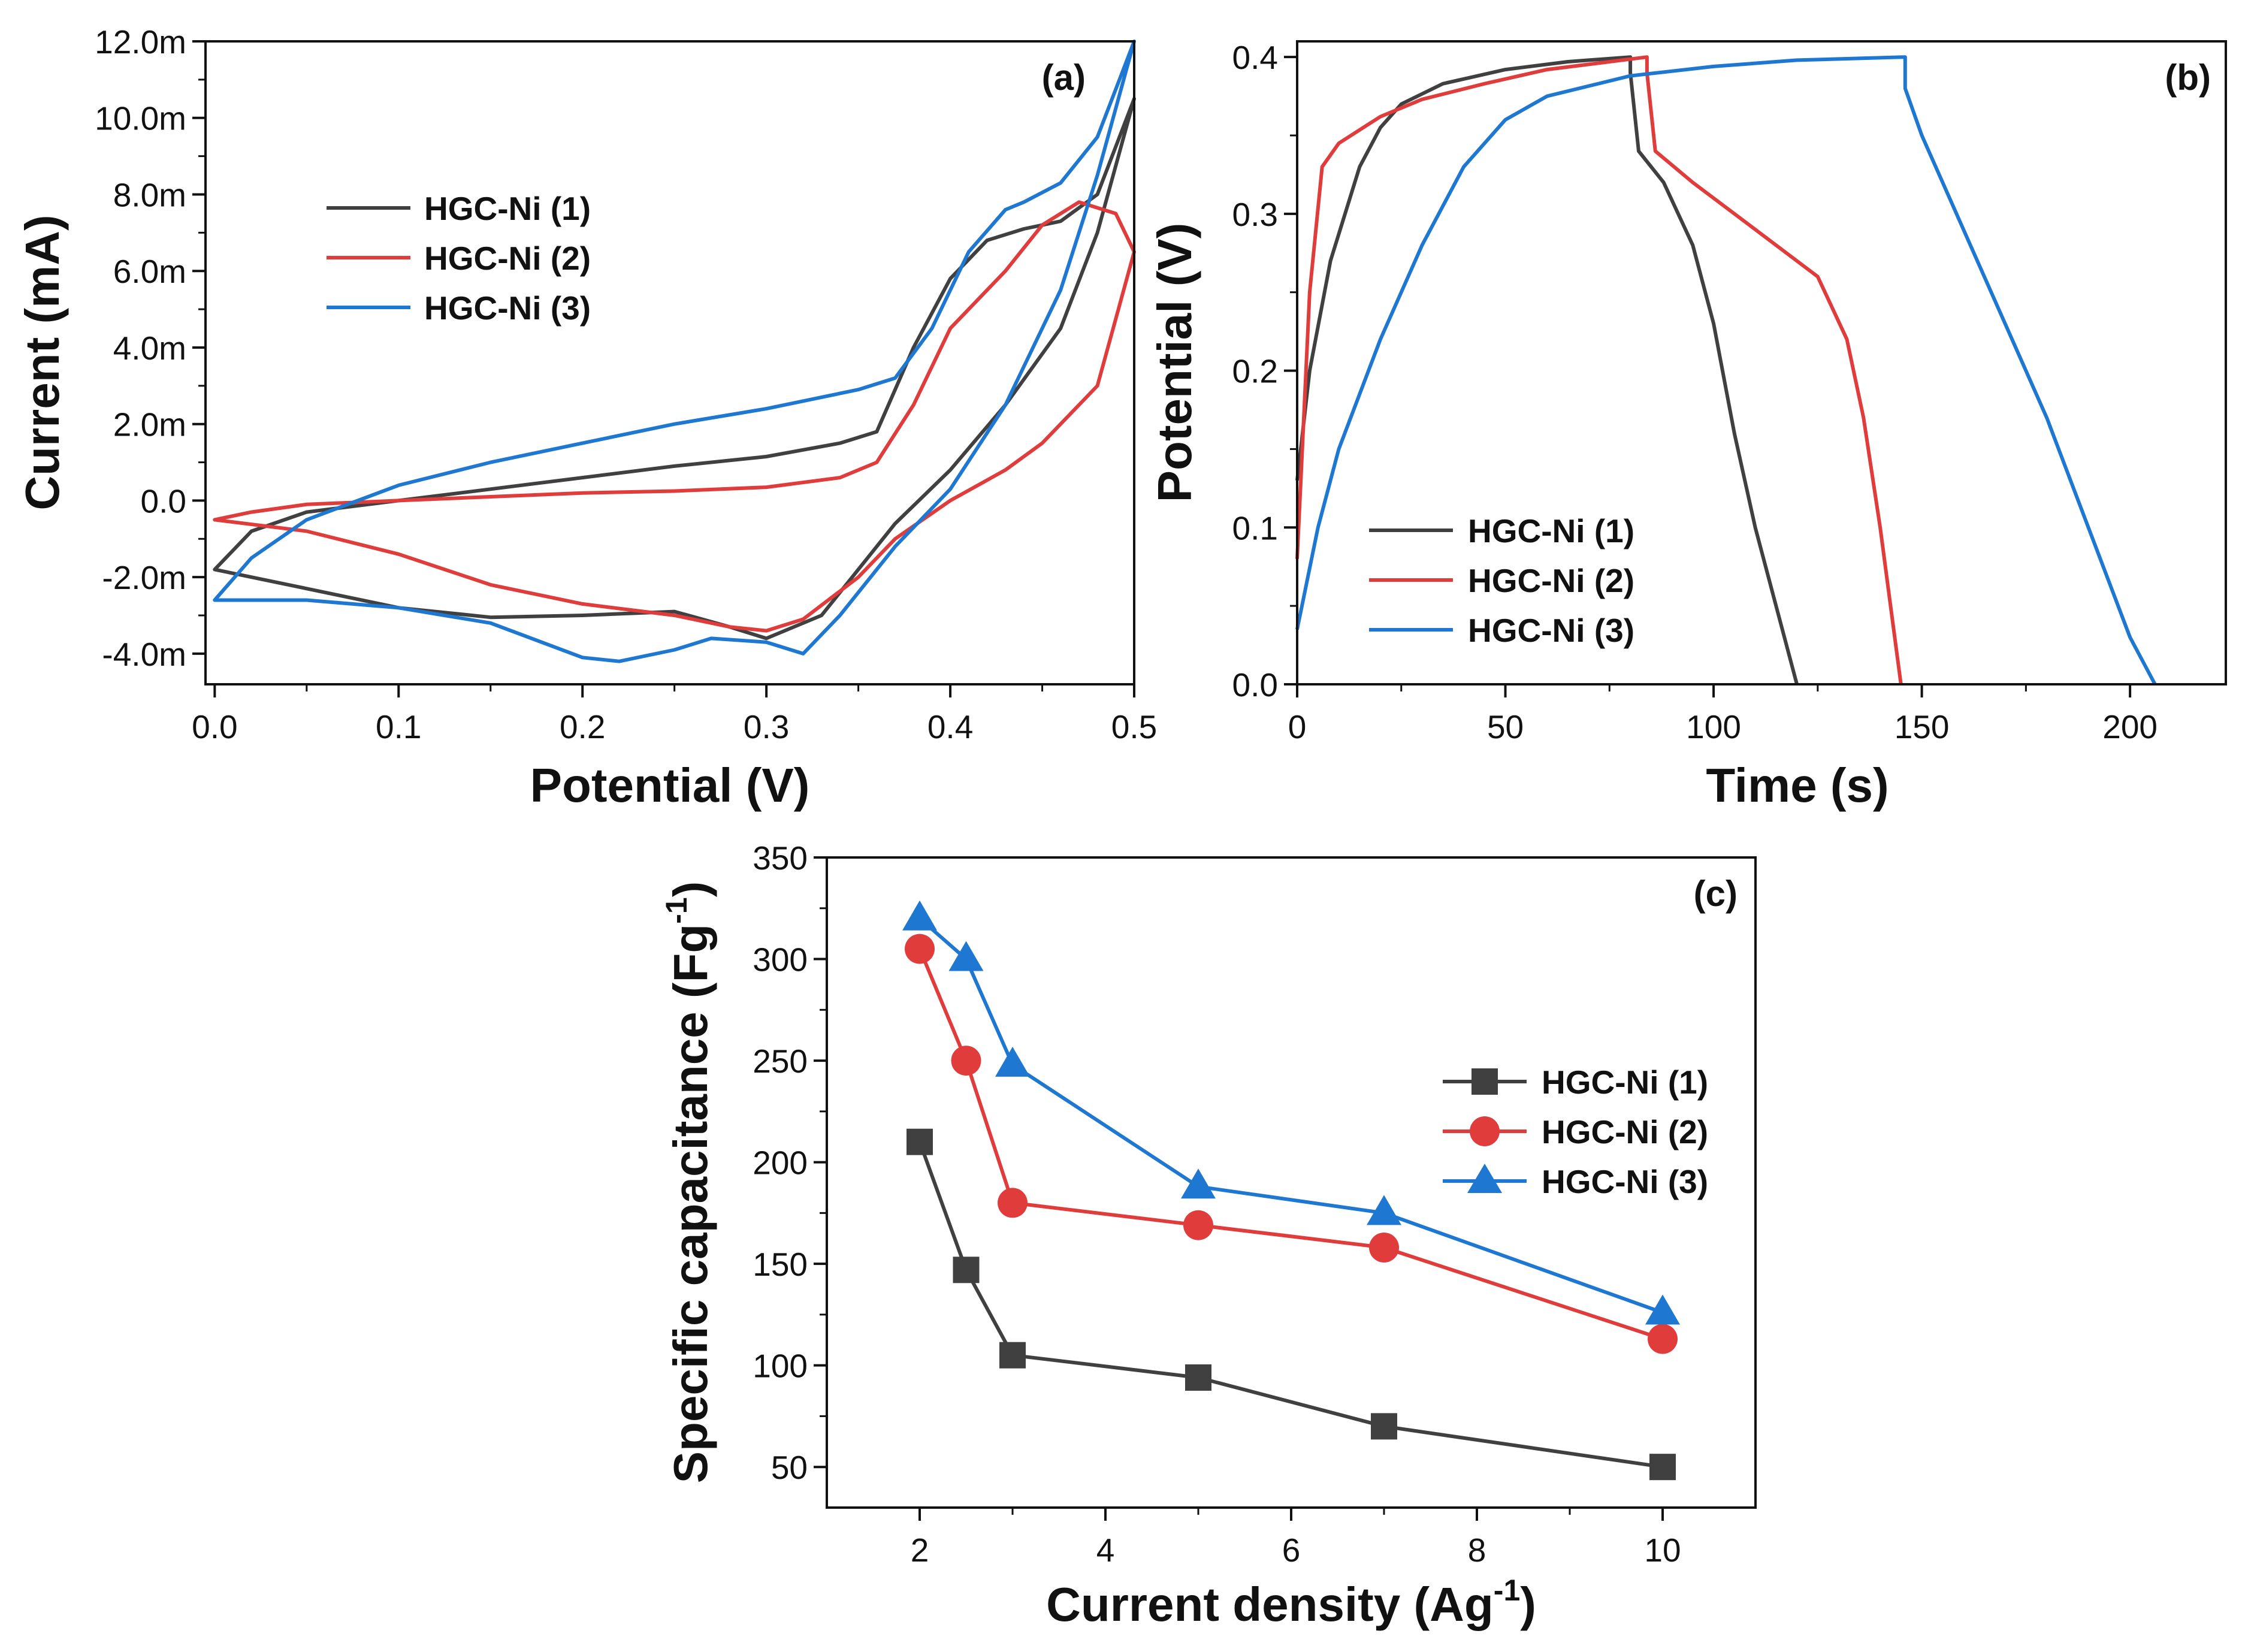 This screenshot has height=1652, width=2242. I want to click on panel-c-xtick-label: 8, so click(1477, 1550).